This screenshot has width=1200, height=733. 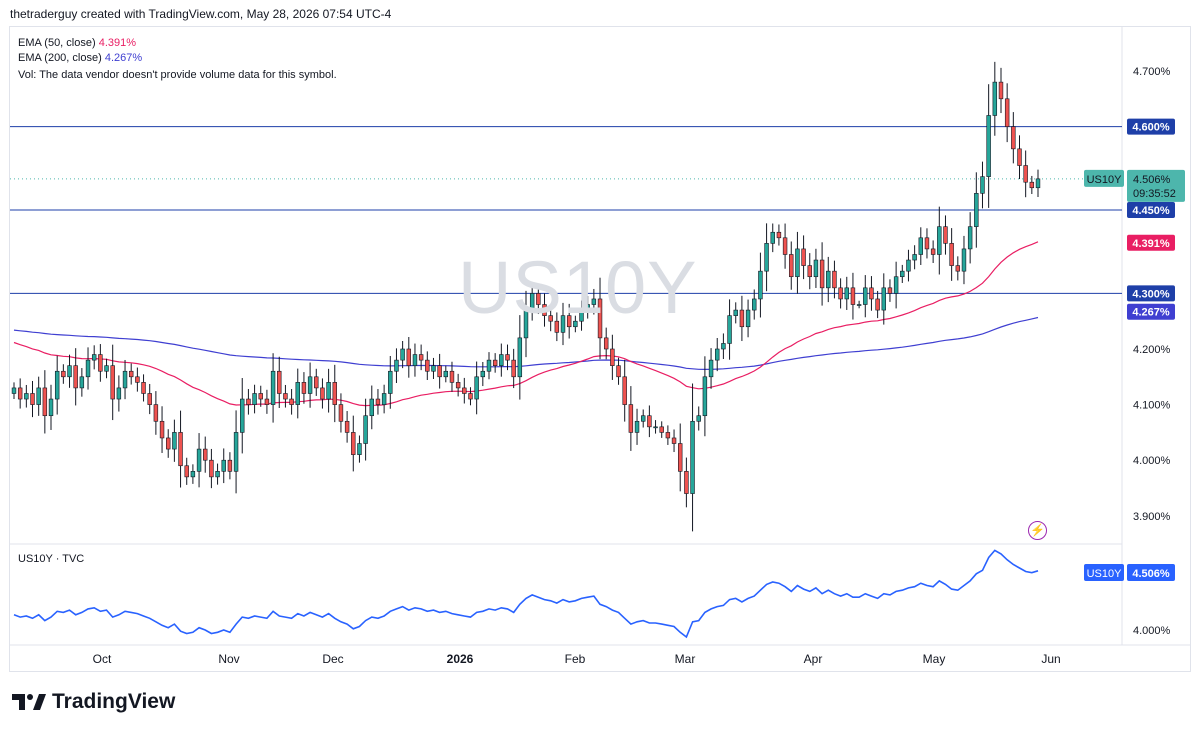 I want to click on ema200-line, so click(x=526, y=343).